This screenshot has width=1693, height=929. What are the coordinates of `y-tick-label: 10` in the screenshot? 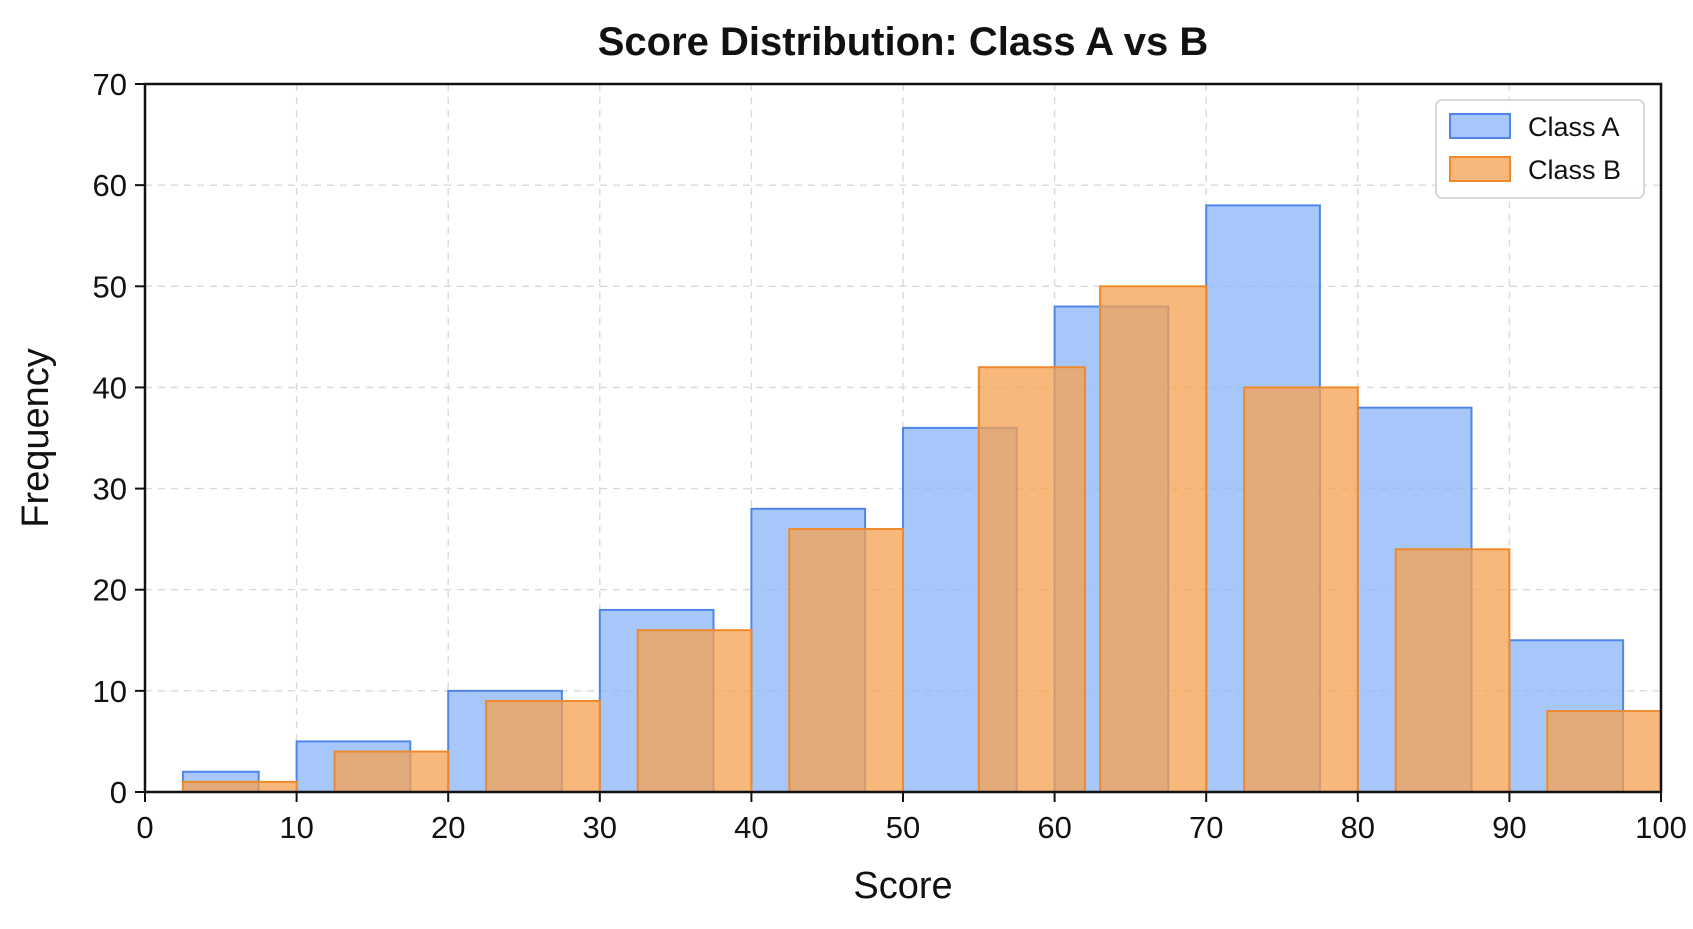 It's located at (110, 691).